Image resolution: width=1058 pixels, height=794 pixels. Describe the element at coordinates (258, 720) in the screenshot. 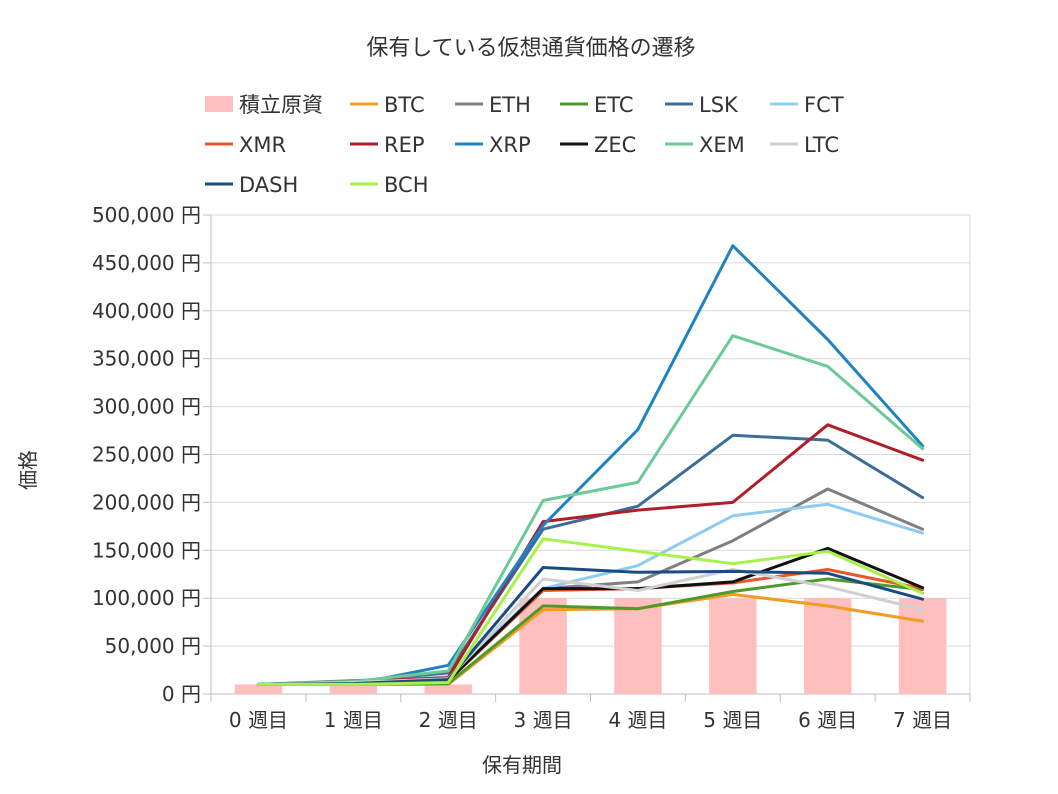

I see `x-tick-label: 0 週目` at that location.